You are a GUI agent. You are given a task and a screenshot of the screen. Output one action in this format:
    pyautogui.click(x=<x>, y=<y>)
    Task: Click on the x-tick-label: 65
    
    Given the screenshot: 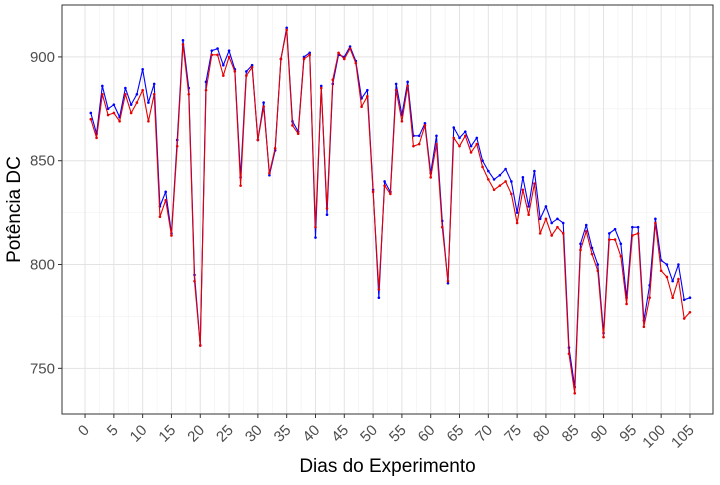 What is the action you would take?
    pyautogui.click(x=456, y=434)
    